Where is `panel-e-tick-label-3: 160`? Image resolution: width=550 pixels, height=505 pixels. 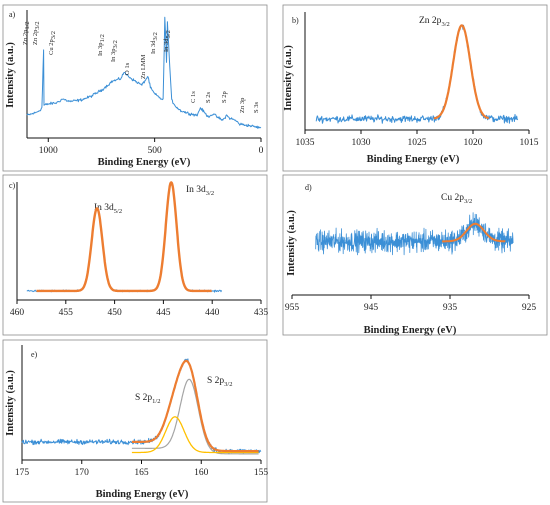 panel-e-tick-label-3: 160 is located at coordinates (201, 473).